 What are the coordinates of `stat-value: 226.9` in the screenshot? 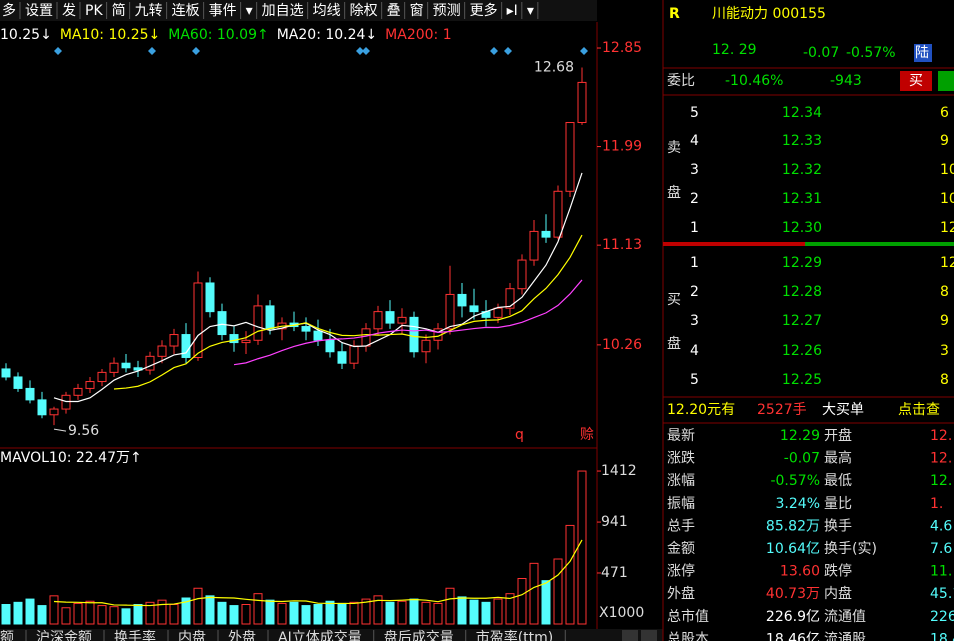 It's located at (942, 617).